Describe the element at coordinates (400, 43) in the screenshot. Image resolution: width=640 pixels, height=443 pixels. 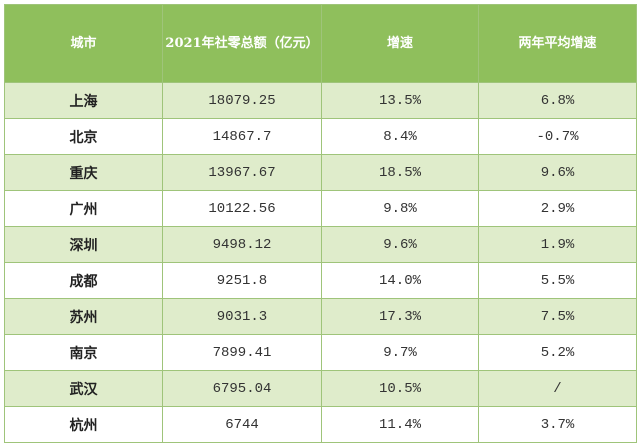
I see `header-growth: 增速` at that location.